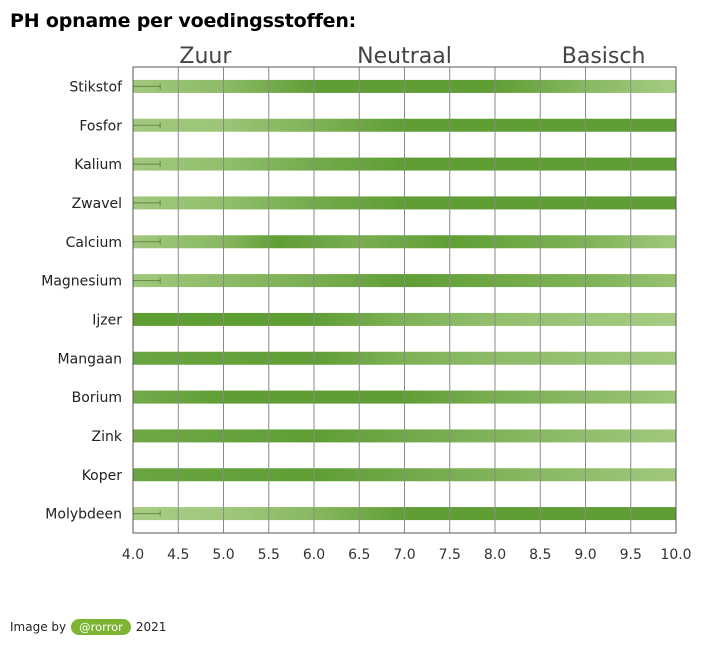 The height and width of the screenshot is (650, 713). I want to click on x-tick-label: 6.0, so click(314, 555).